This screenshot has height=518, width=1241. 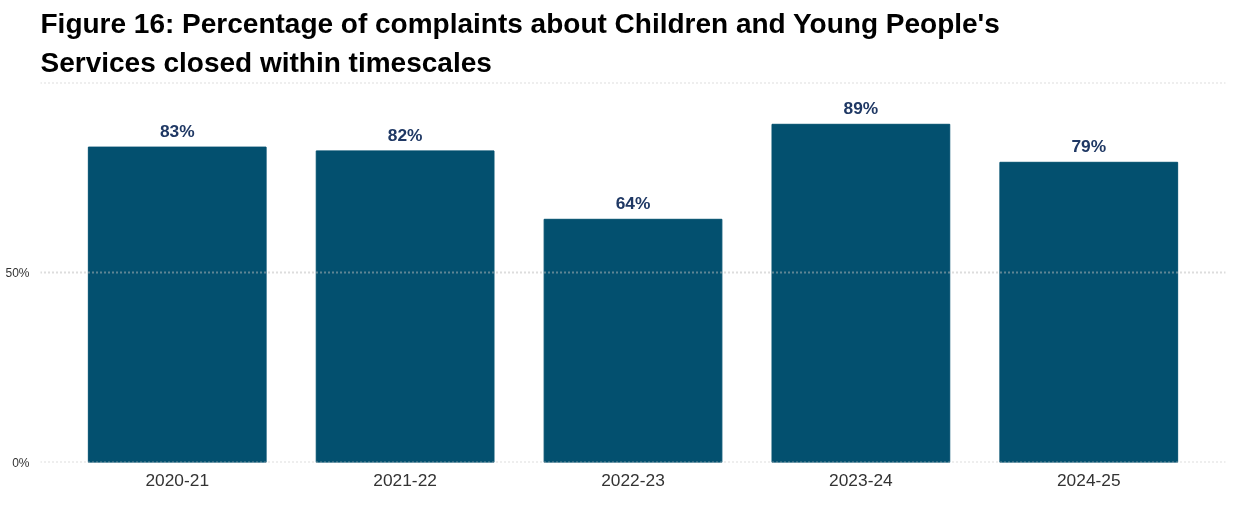 What do you see at coordinates (17, 272) in the screenshot?
I see `y-tick-label: 50%` at bounding box center [17, 272].